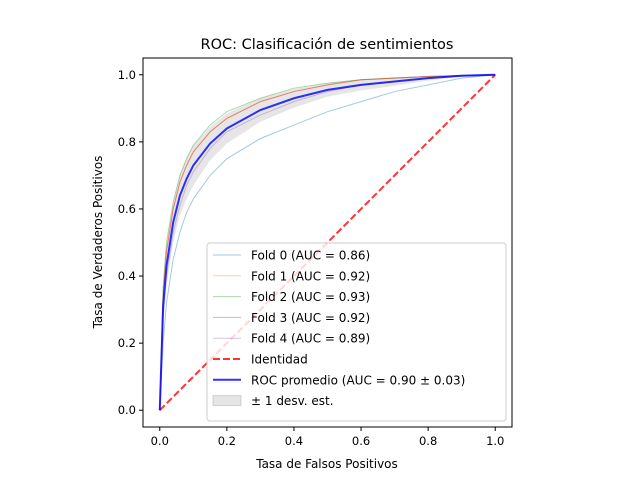  Describe the element at coordinates (358, 380) in the screenshot. I see `legend-mean-label: ROC promedio (AUC = 0.90 ± 0.03)` at that location.